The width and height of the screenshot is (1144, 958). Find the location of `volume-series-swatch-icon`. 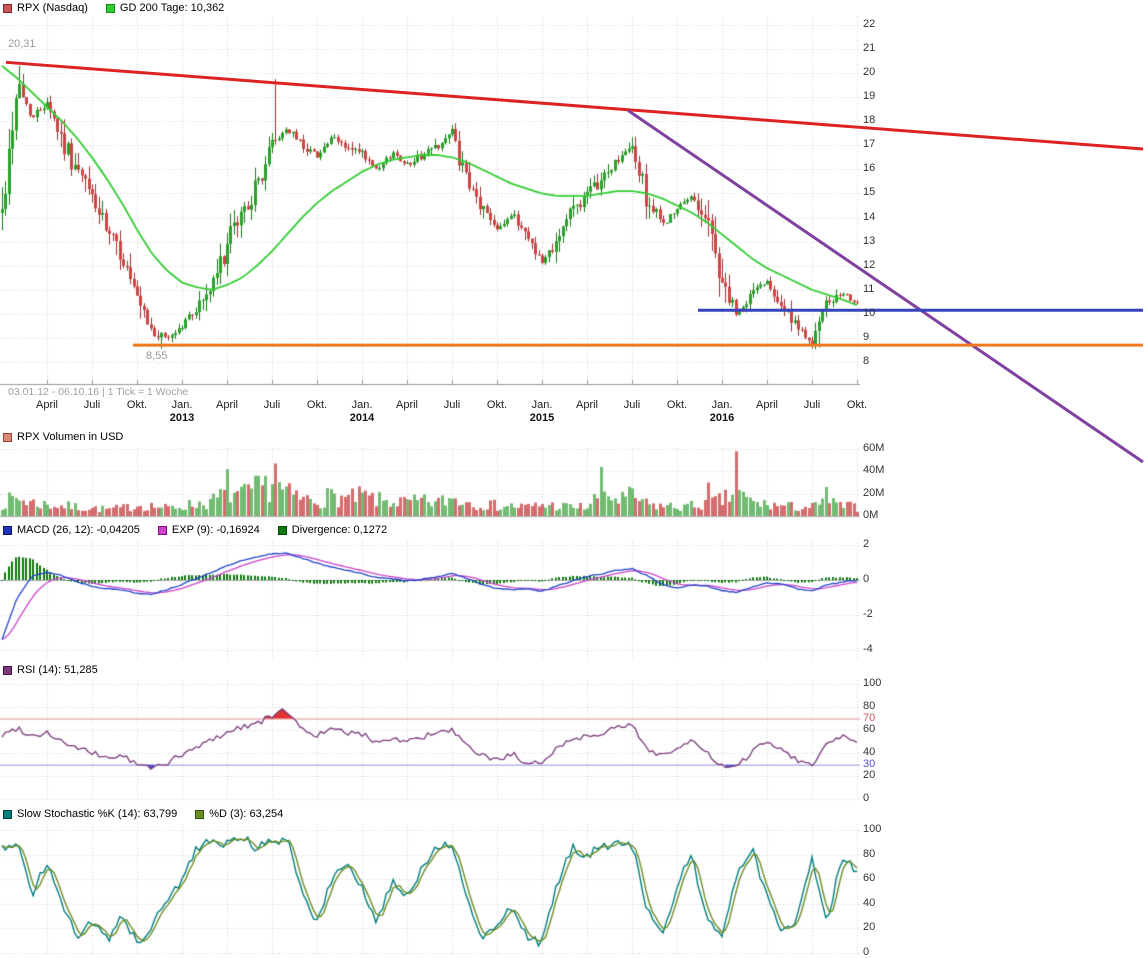

volume-series-swatch-icon is located at coordinates (7, 437).